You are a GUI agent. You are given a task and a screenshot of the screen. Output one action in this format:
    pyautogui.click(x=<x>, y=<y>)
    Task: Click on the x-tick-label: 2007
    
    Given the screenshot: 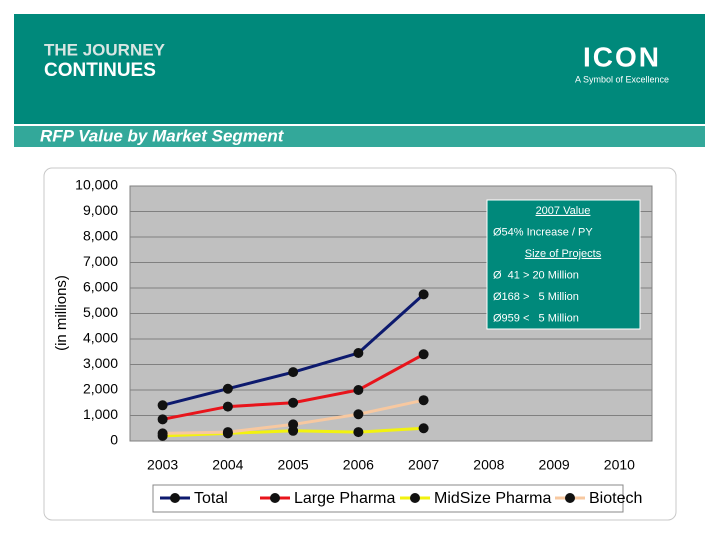 What is the action you would take?
    pyautogui.click(x=423, y=465)
    